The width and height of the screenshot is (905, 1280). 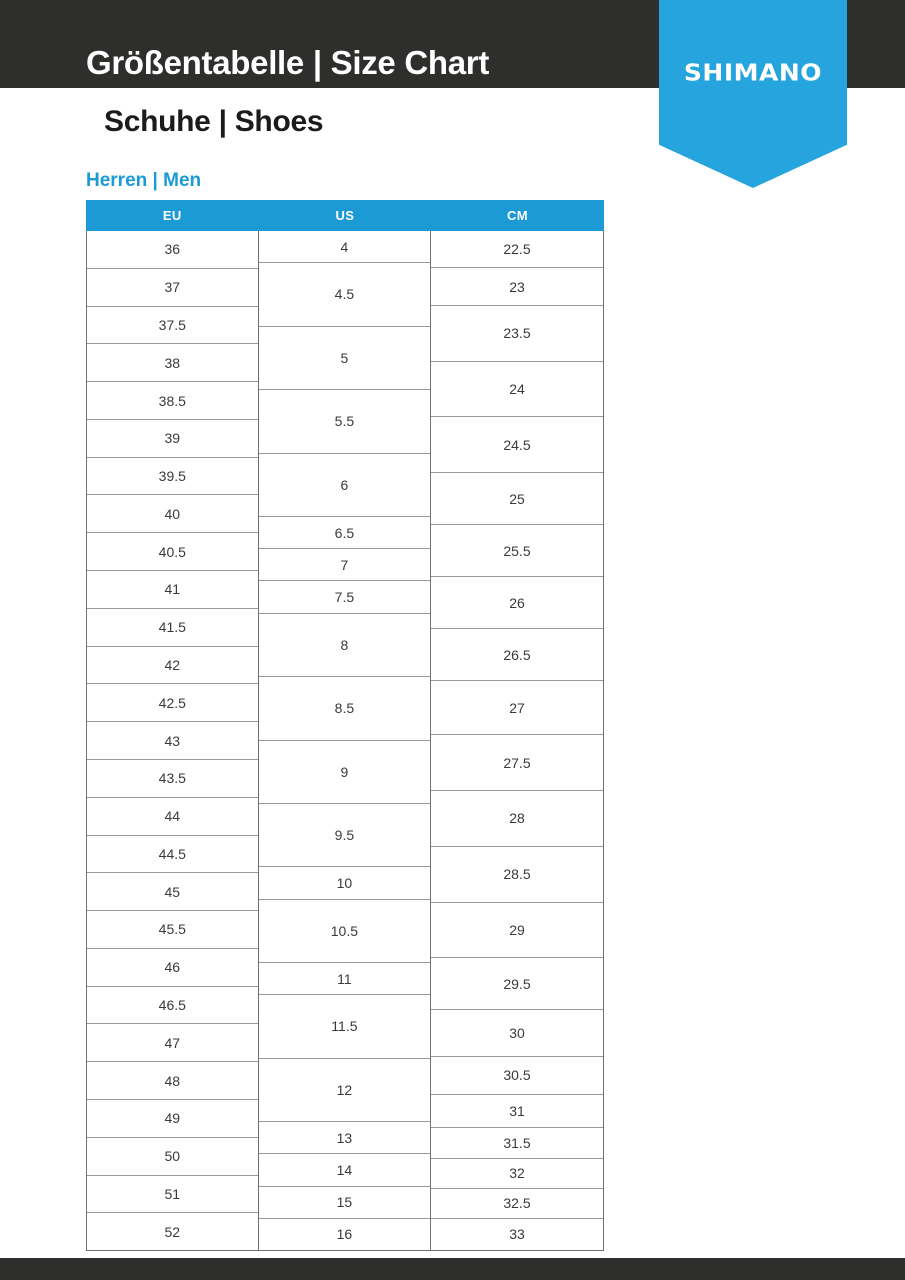 I want to click on table-cell: 28.5, so click(x=517, y=875).